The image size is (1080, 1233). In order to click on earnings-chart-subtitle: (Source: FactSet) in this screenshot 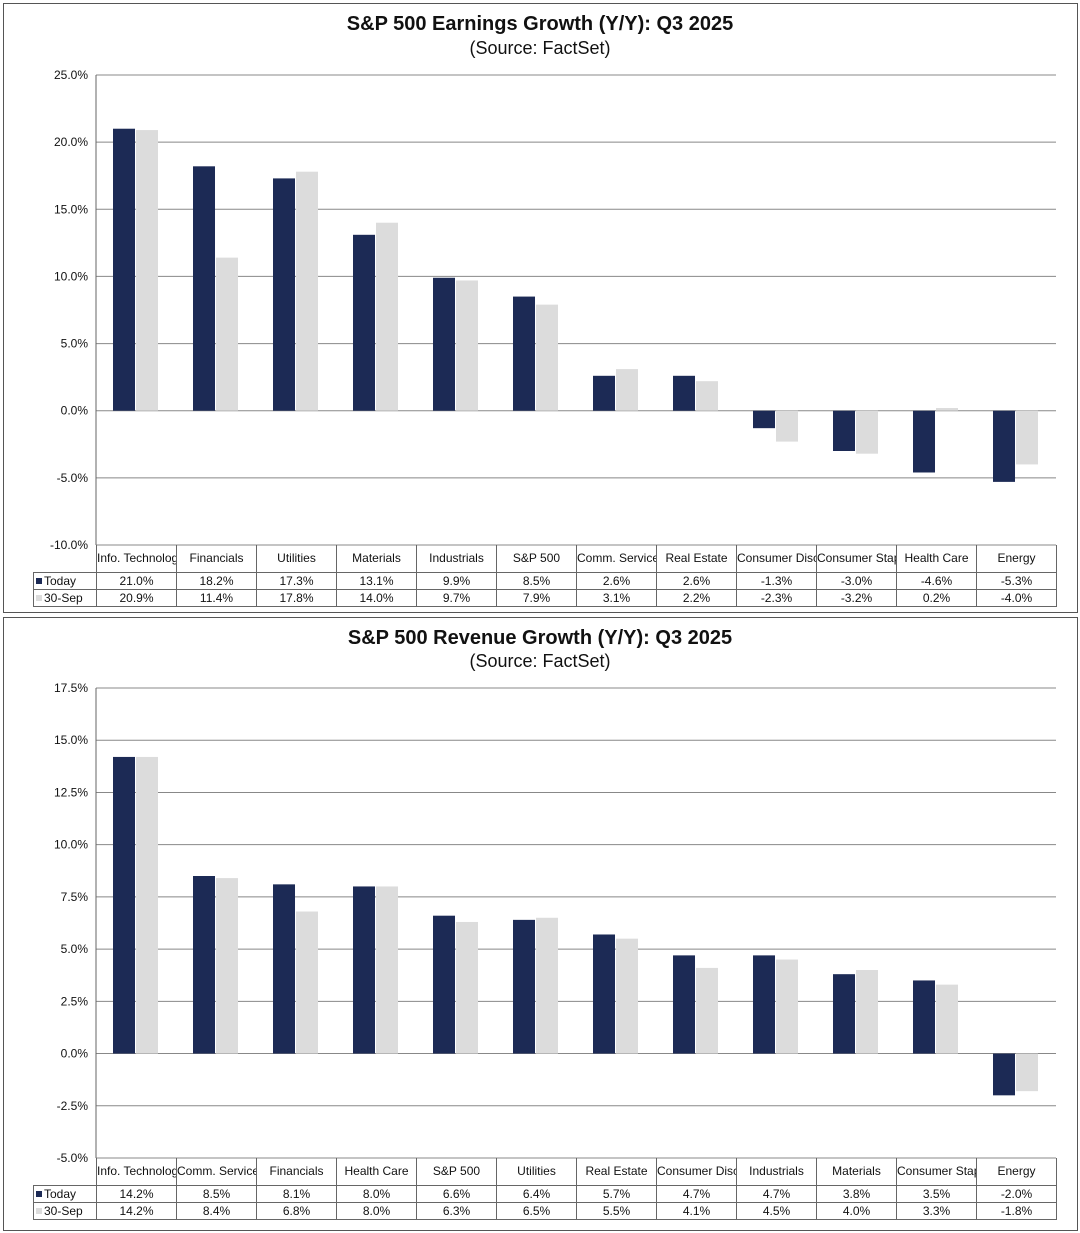, I will do `click(540, 48)`.